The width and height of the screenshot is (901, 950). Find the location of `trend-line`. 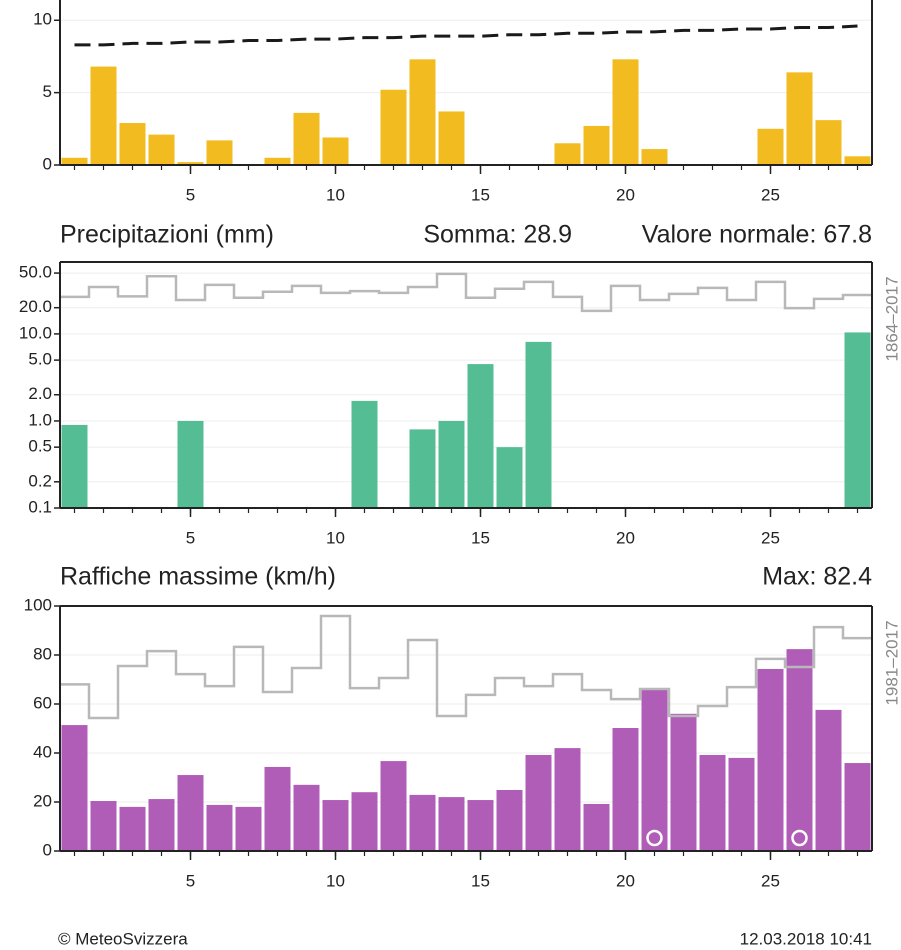

trend-line is located at coordinates (466, 35).